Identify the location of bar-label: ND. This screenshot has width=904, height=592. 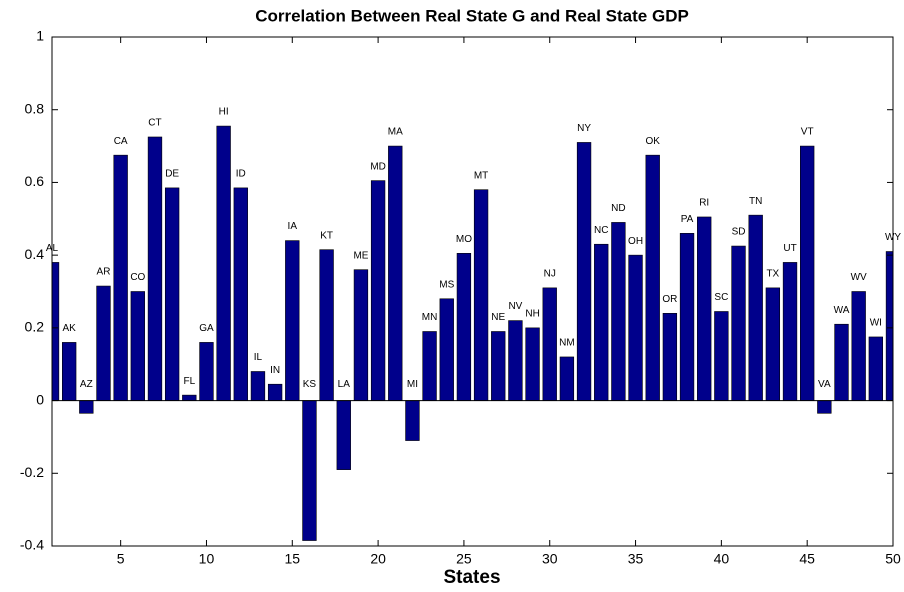
(618, 208).